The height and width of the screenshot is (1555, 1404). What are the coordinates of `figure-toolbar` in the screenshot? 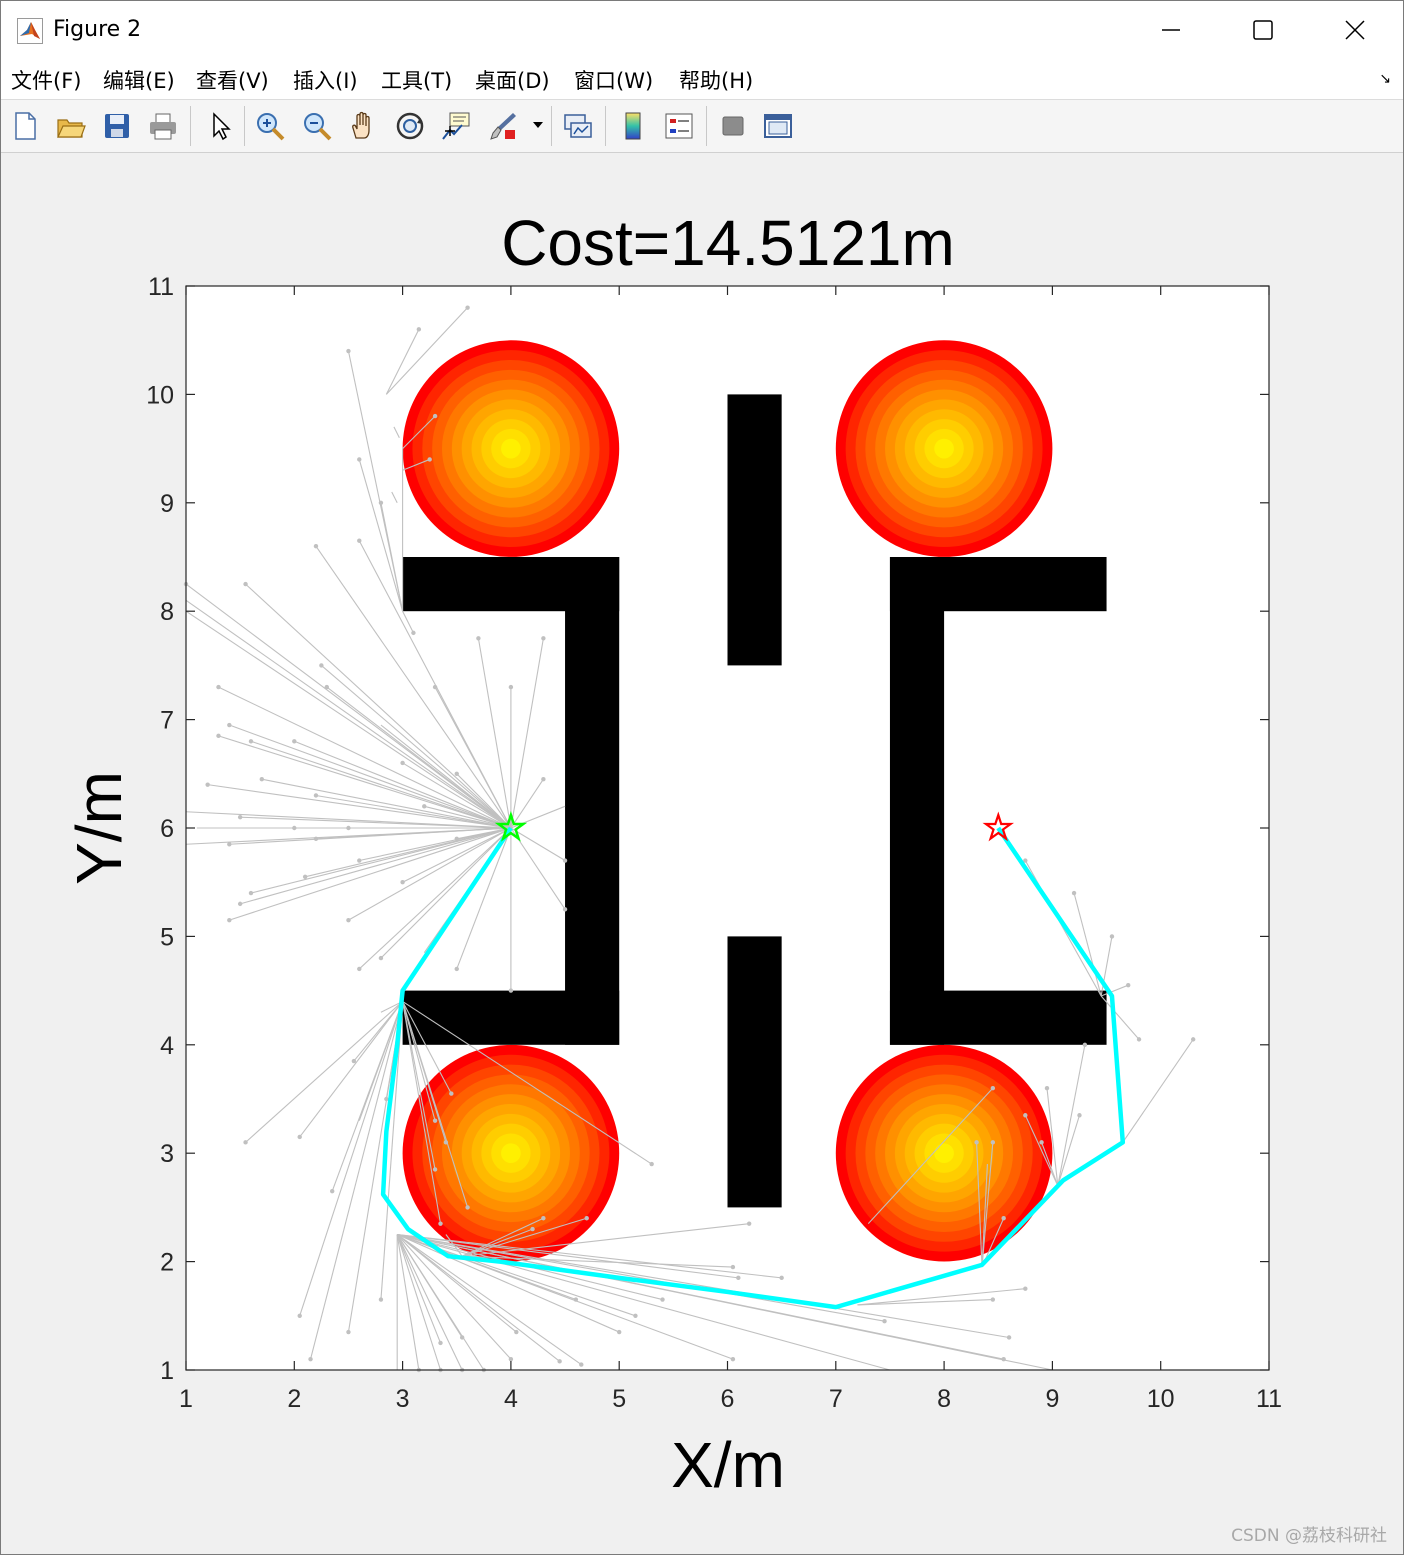 It's located at (702, 126).